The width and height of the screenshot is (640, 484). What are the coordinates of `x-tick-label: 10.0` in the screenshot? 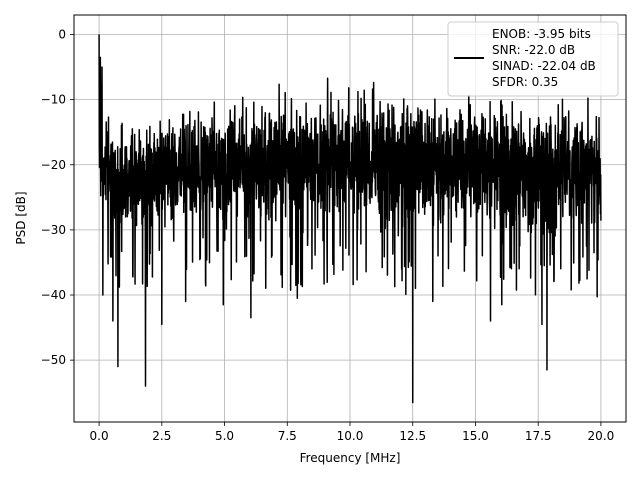 It's located at (350, 436).